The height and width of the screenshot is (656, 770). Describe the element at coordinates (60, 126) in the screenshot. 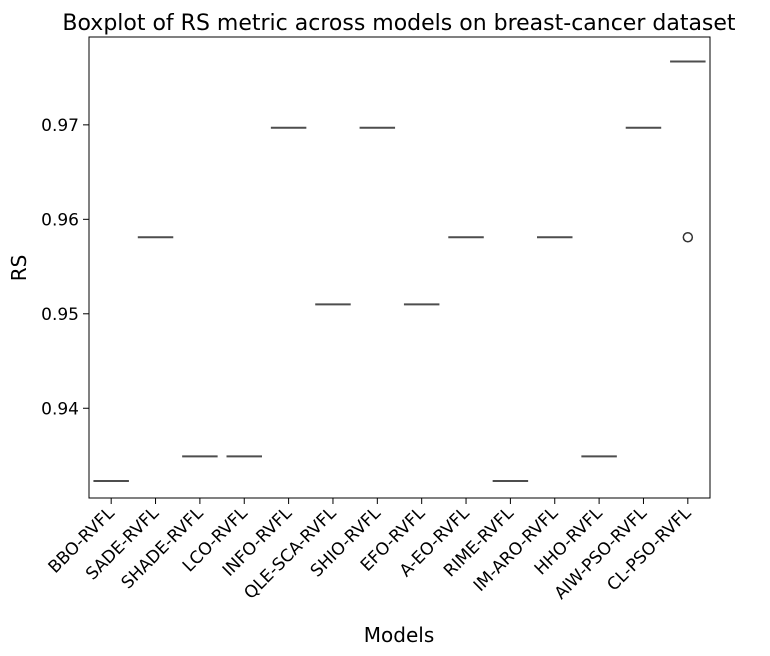

I see `y-tick-label: 0.97` at that location.